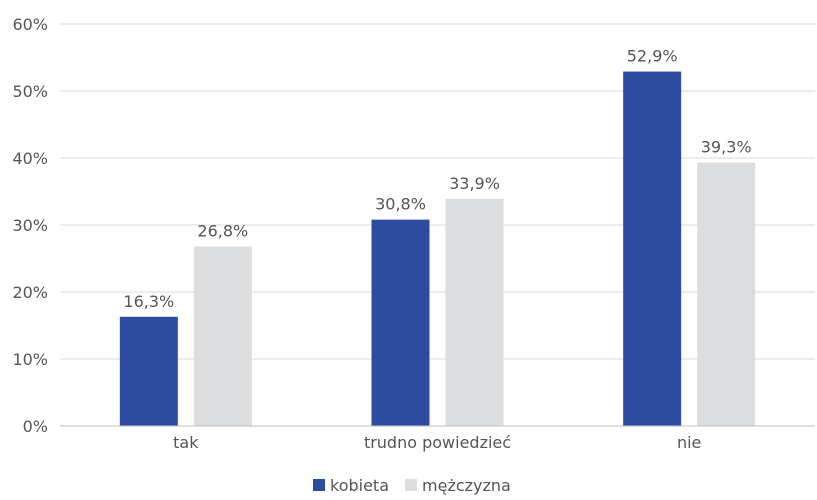  Describe the element at coordinates (726, 147) in the screenshot. I see `data-label: 39,3%` at that location.